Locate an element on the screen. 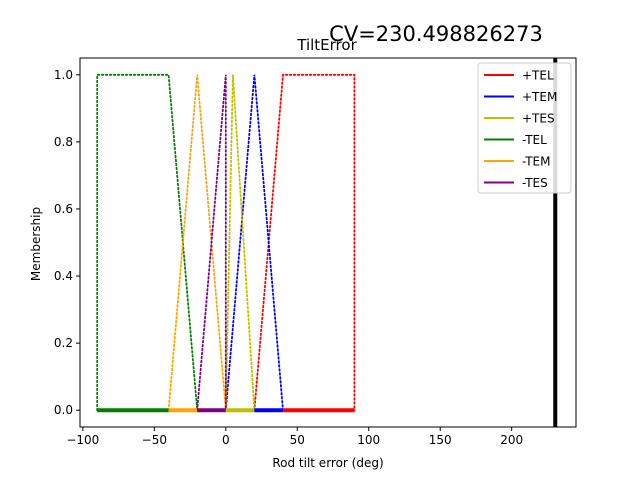  y-tick-label: 0.6 is located at coordinates (63, 209).